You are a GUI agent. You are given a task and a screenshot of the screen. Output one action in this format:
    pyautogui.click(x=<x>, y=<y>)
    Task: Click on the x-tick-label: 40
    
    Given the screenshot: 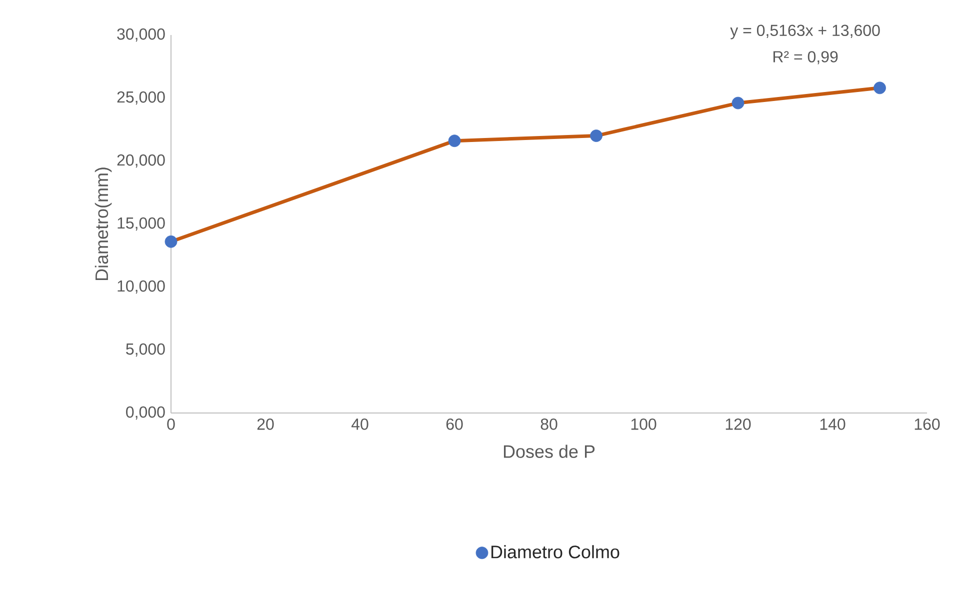 What is the action you would take?
    pyautogui.click(x=359, y=424)
    